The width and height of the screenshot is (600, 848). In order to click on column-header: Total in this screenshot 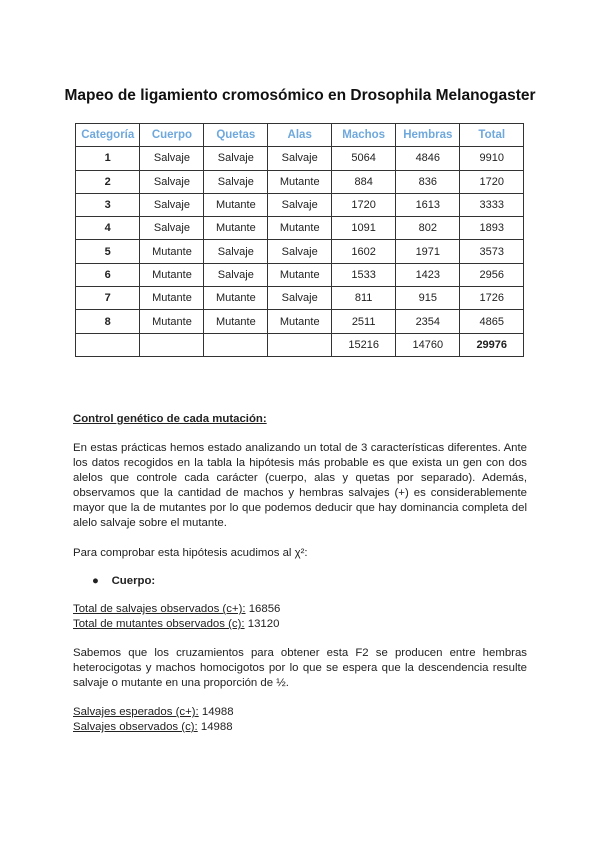, I will do `click(491, 135)`.